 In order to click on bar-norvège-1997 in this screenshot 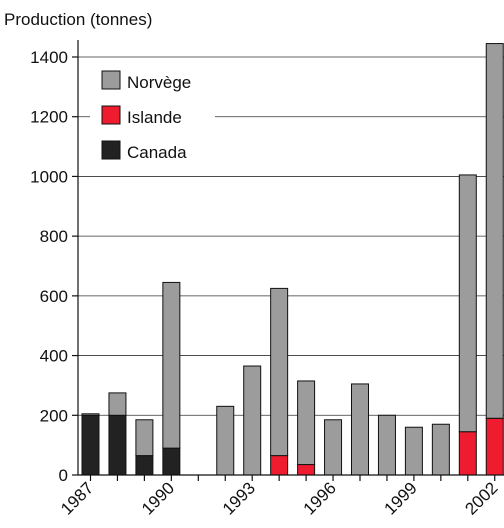, I will do `click(360, 429)`.